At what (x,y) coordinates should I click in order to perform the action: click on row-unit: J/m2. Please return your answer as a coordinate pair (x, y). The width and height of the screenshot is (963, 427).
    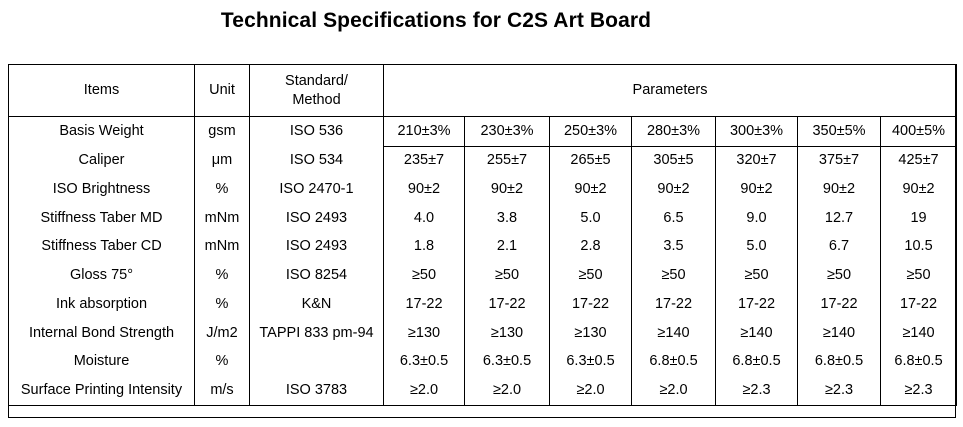
    Looking at the image, I should click on (222, 333).